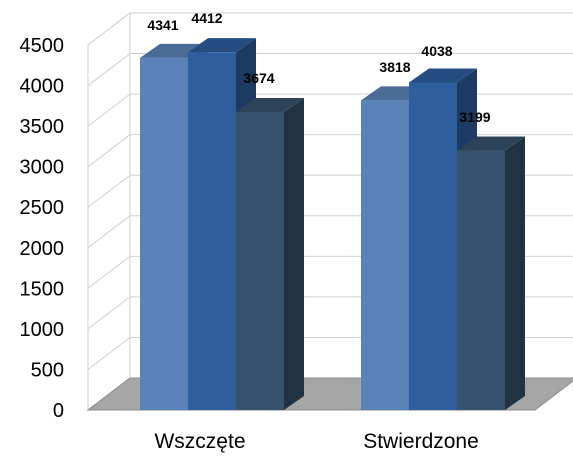  Describe the element at coordinates (394, 67) in the screenshot. I see `data-label: 3818` at that location.